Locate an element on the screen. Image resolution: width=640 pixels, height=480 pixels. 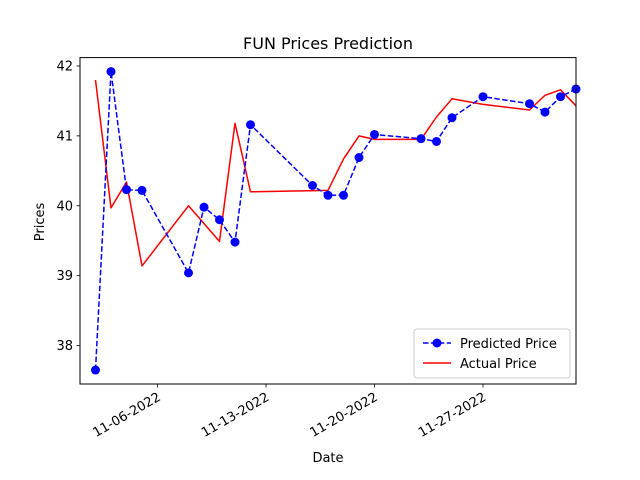
y-axis-label: Prices is located at coordinates (40, 222).